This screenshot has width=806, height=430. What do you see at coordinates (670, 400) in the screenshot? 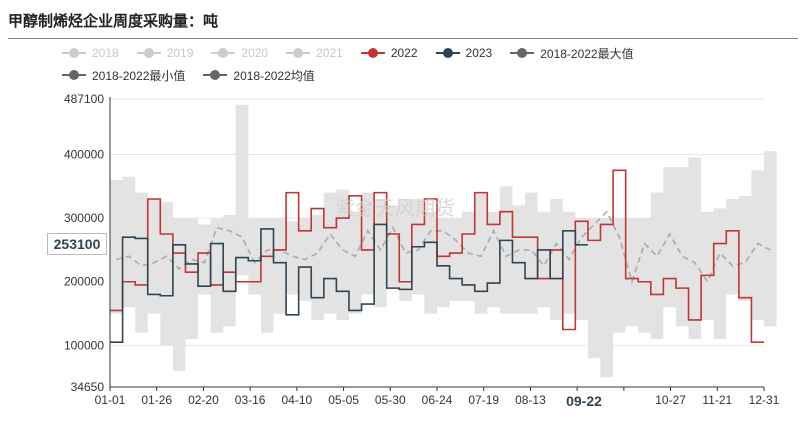
I see `x-tick-label: 10-27` at bounding box center [670, 400].